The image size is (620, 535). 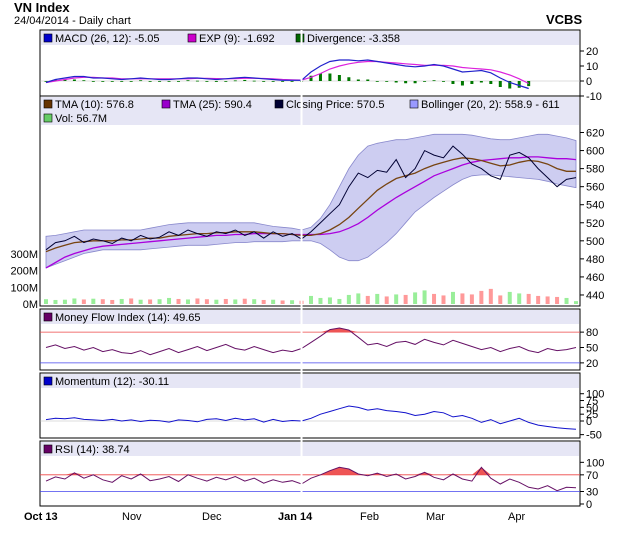 What do you see at coordinates (369, 517) in the screenshot?
I see `x-tick-feb: Feb` at bounding box center [369, 517].